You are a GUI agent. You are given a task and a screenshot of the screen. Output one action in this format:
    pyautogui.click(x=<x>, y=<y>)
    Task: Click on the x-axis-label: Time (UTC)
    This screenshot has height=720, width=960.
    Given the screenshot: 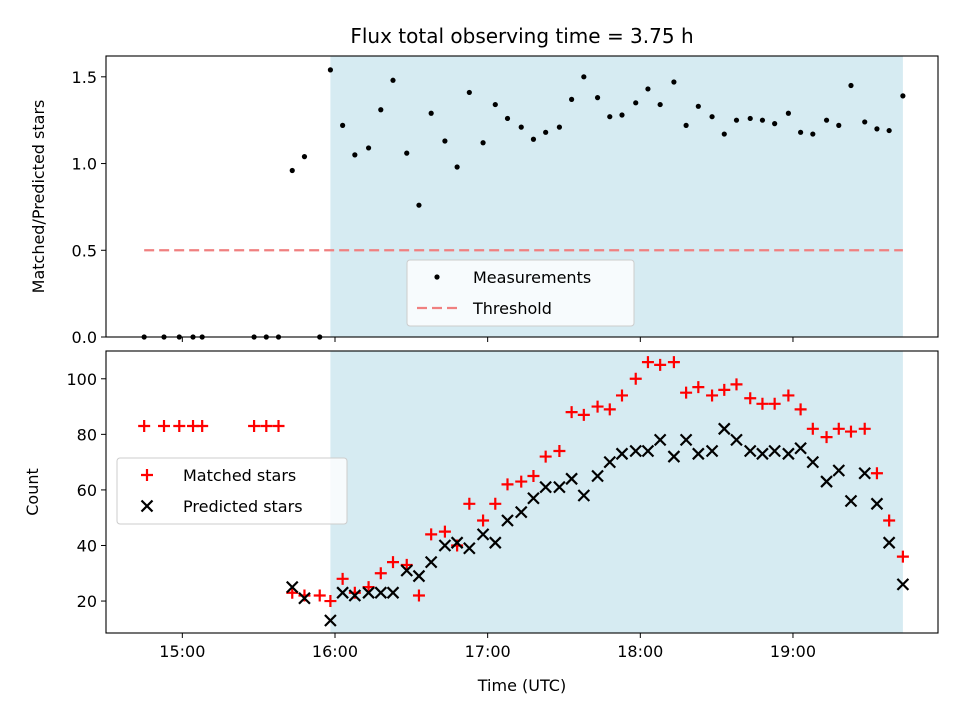 What is the action you would take?
    pyautogui.click(x=521, y=685)
    